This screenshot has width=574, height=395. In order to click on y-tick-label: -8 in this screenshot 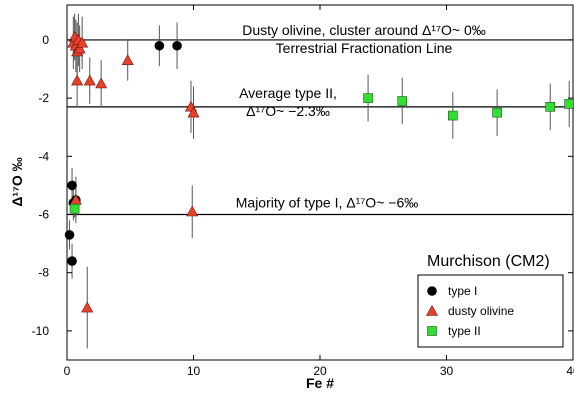, I will do `click(43, 273)`.